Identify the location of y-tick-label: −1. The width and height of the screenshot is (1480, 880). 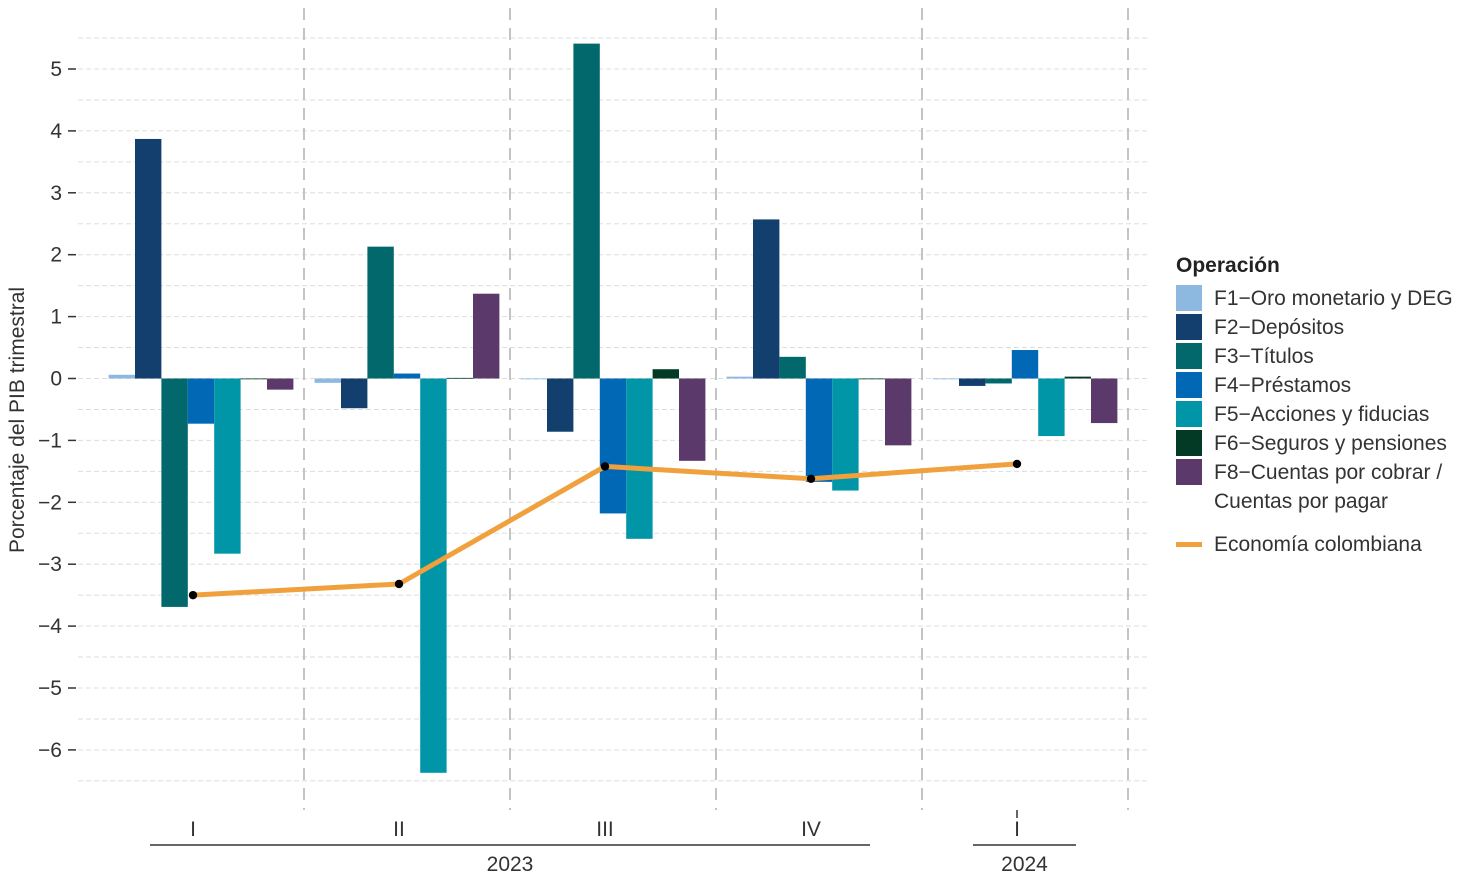
(50, 440).